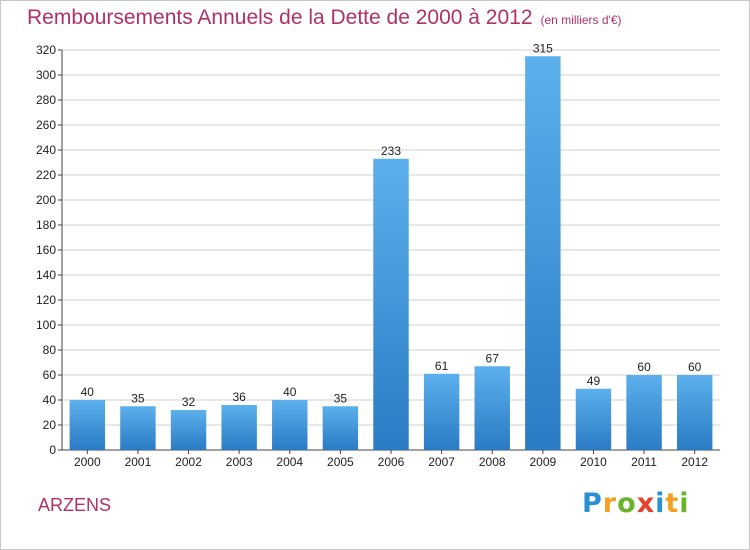  Describe the element at coordinates (46, 50) in the screenshot. I see `y-tick-label: 320` at that location.